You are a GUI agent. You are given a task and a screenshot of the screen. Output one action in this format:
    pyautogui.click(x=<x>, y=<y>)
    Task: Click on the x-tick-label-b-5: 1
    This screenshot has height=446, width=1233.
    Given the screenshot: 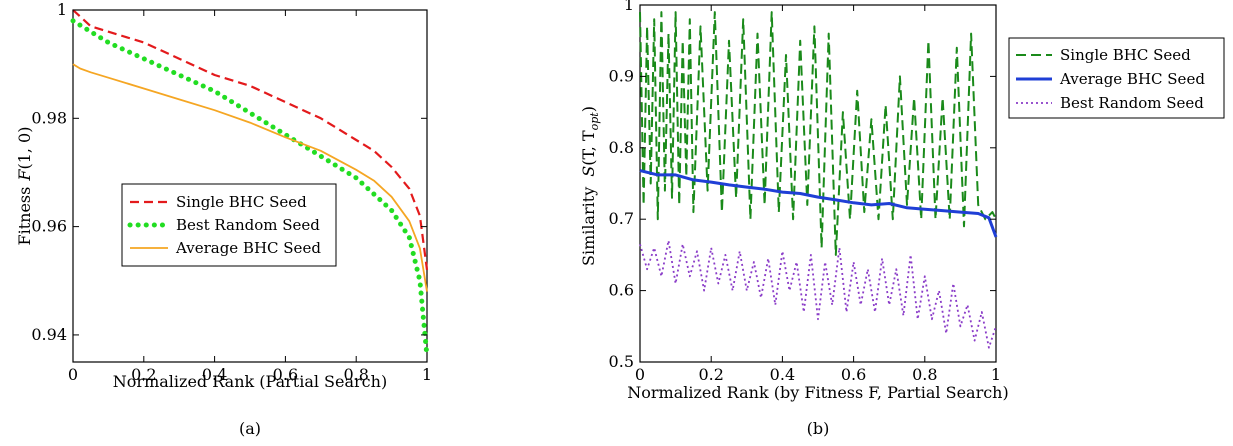 What is the action you would take?
    pyautogui.click(x=996, y=374)
    